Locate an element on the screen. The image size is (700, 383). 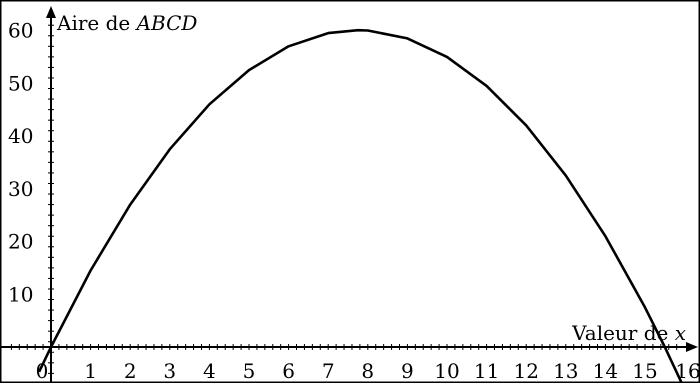
x-tick-label: 6 is located at coordinates (288, 371).